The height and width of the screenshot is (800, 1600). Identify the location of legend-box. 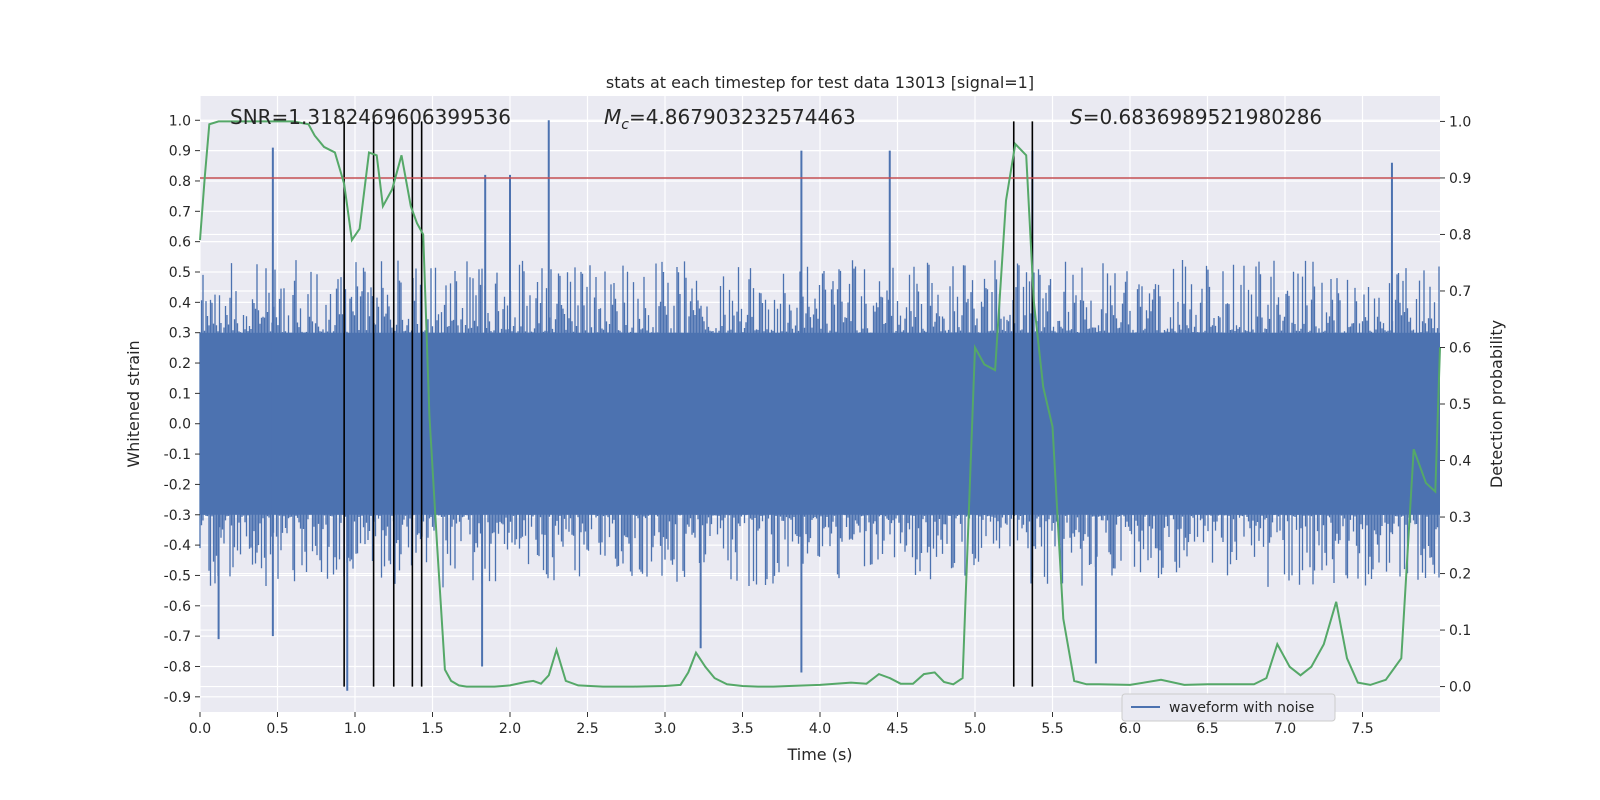
(1228, 707).